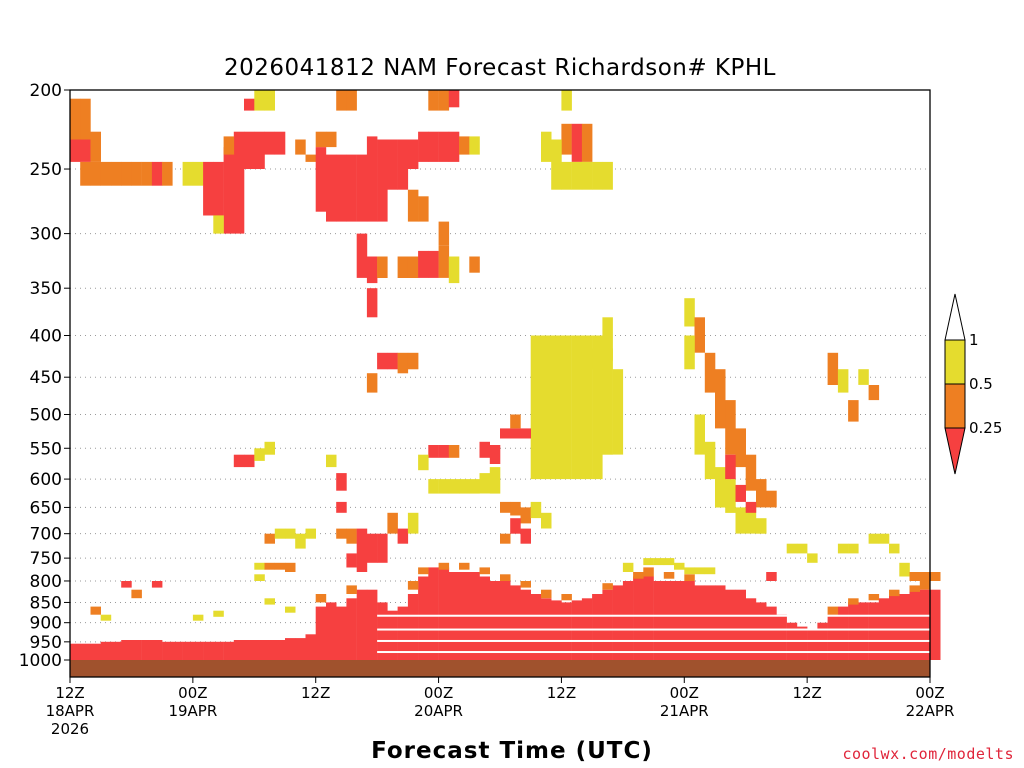 This screenshot has width=1024, height=768. Describe the element at coordinates (985, 428) in the screenshot. I see `legend-label-0.25: 0.25` at that location.